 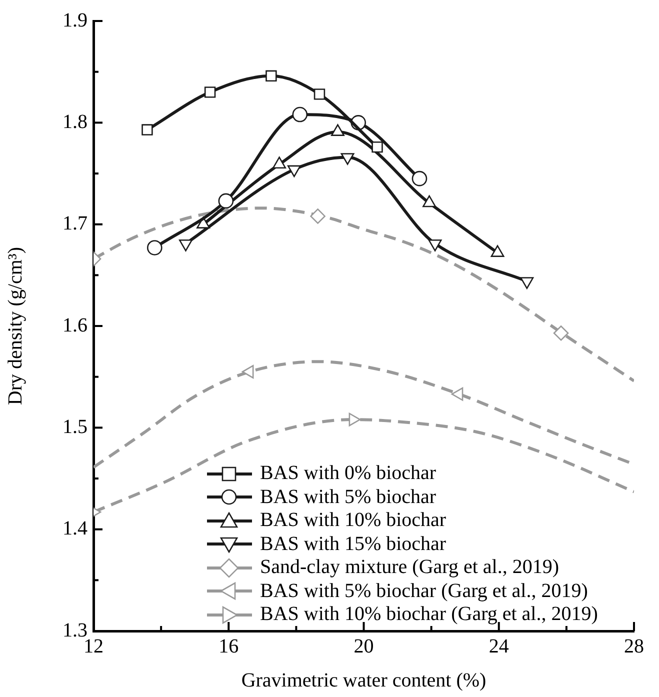 What do you see at coordinates (424, 591) in the screenshot?
I see `legend-label: BAS with 5% biochar (Garg et al., 2019)` at bounding box center [424, 591].